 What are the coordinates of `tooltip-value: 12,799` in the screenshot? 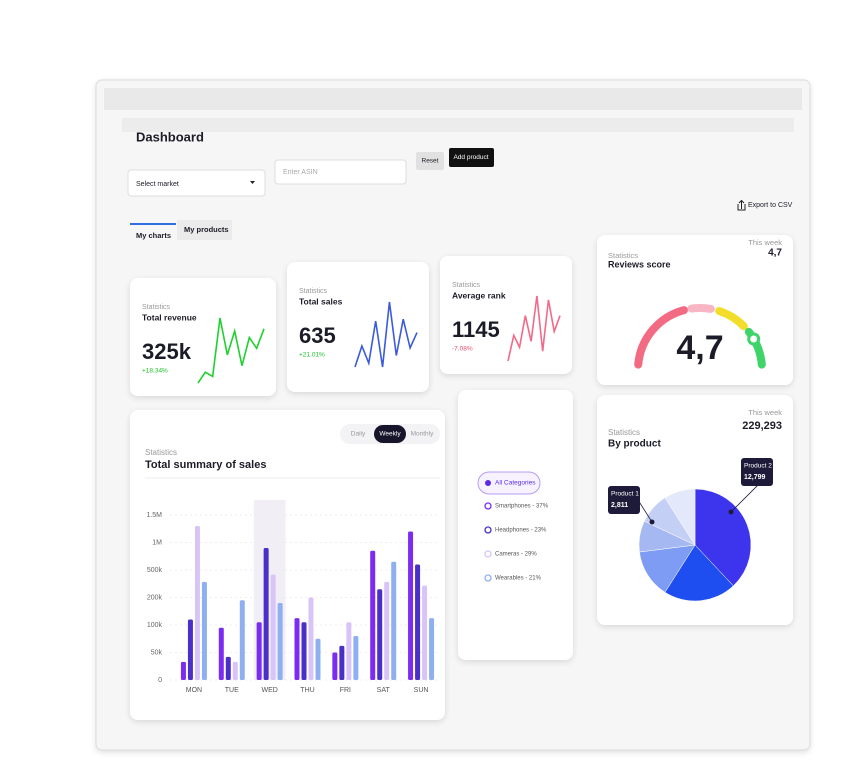 It's located at (755, 477).